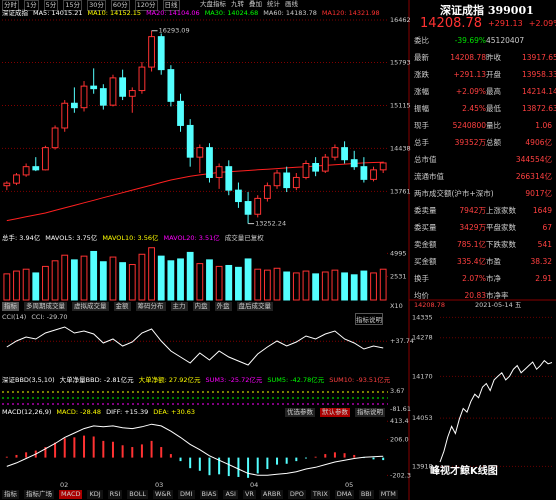  What do you see at coordinates (270, 224) in the screenshot?
I see `extreme-label: 13252.24` at bounding box center [270, 224].